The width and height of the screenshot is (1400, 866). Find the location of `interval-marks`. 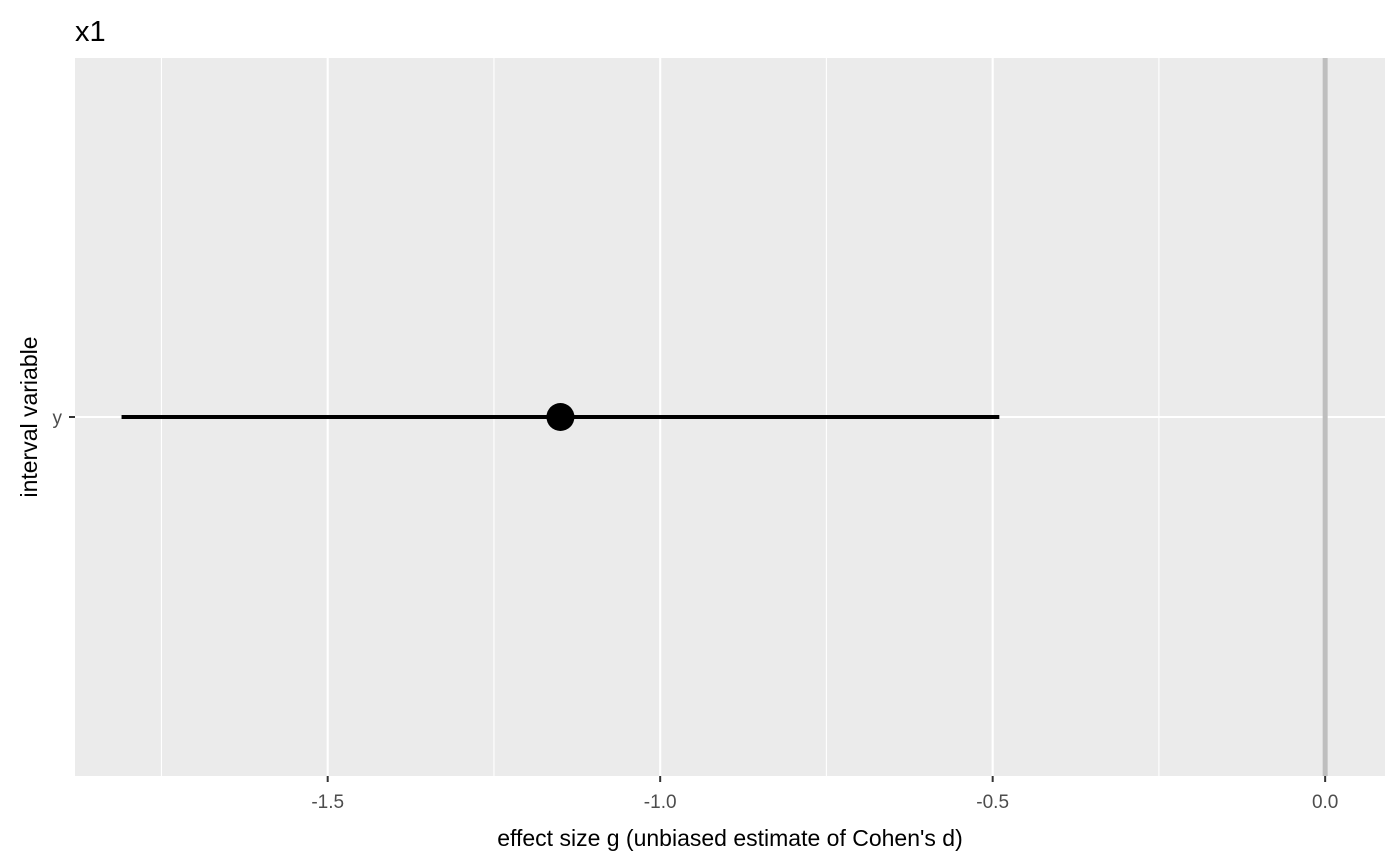

interval-marks is located at coordinates (560, 417).